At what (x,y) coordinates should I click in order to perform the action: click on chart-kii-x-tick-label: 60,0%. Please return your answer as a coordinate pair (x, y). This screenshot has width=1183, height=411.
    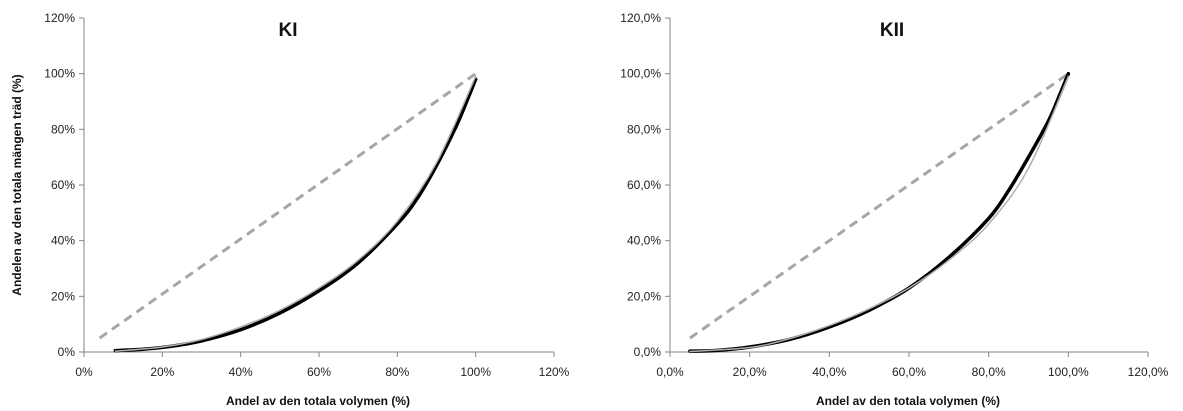
    Looking at the image, I should click on (909, 372).